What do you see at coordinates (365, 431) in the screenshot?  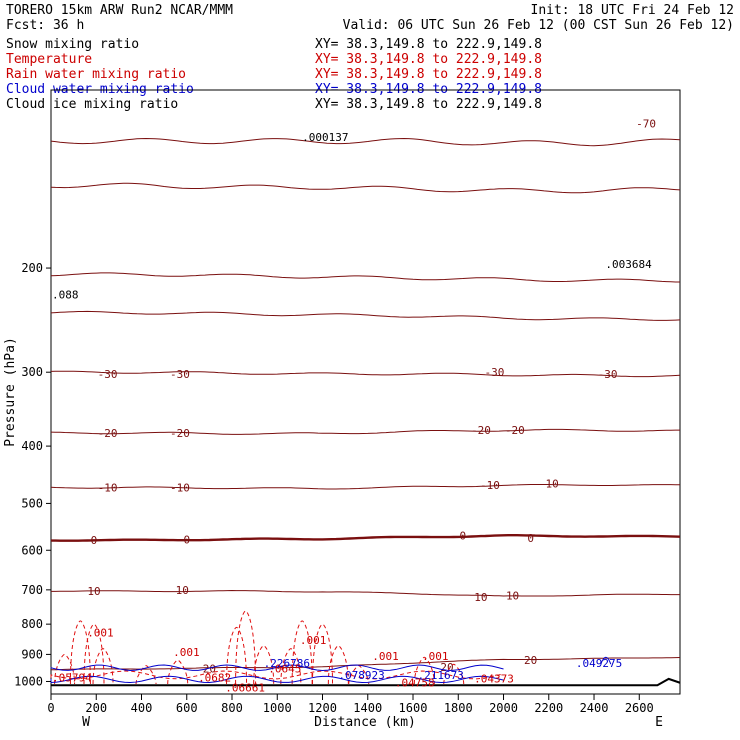 I see `isotherm--20` at bounding box center [365, 431].